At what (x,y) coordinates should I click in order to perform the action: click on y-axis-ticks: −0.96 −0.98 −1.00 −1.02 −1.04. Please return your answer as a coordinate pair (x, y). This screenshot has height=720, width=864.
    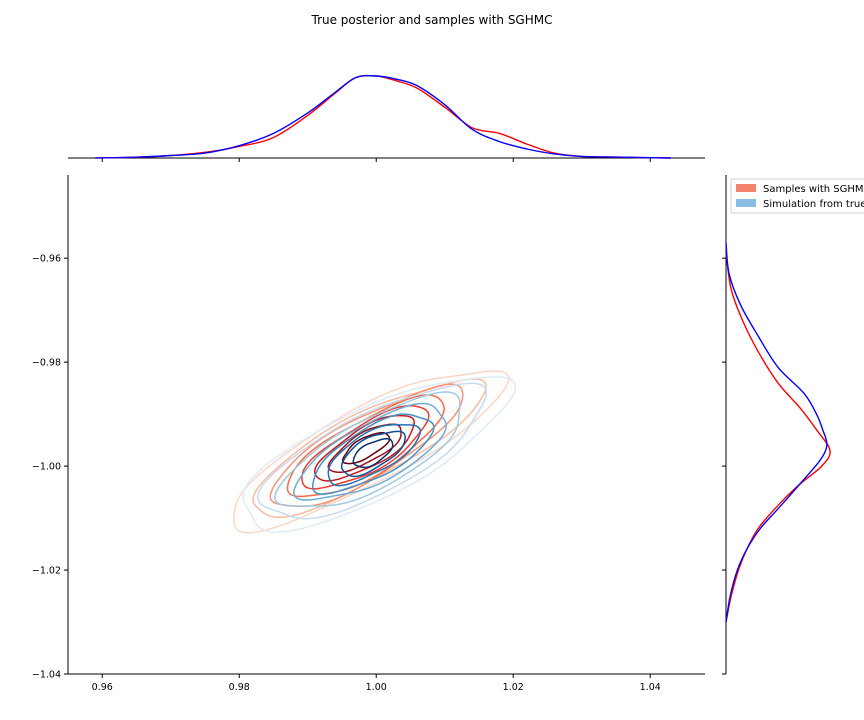
    Looking at the image, I should click on (50, 467).